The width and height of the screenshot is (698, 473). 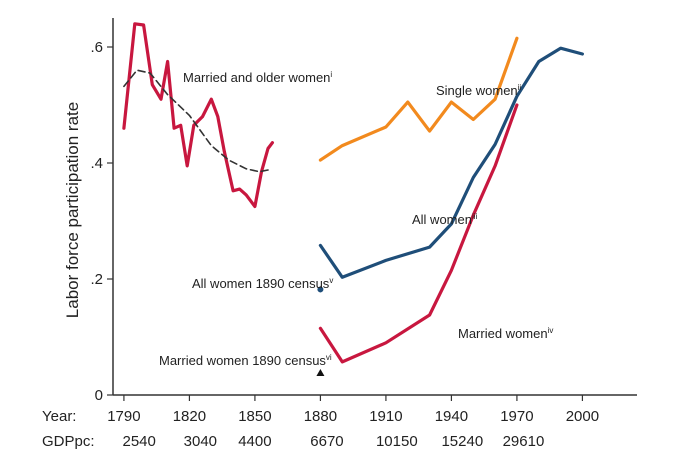 I want to click on gdp-tick-label: 4400, so click(x=254, y=441).